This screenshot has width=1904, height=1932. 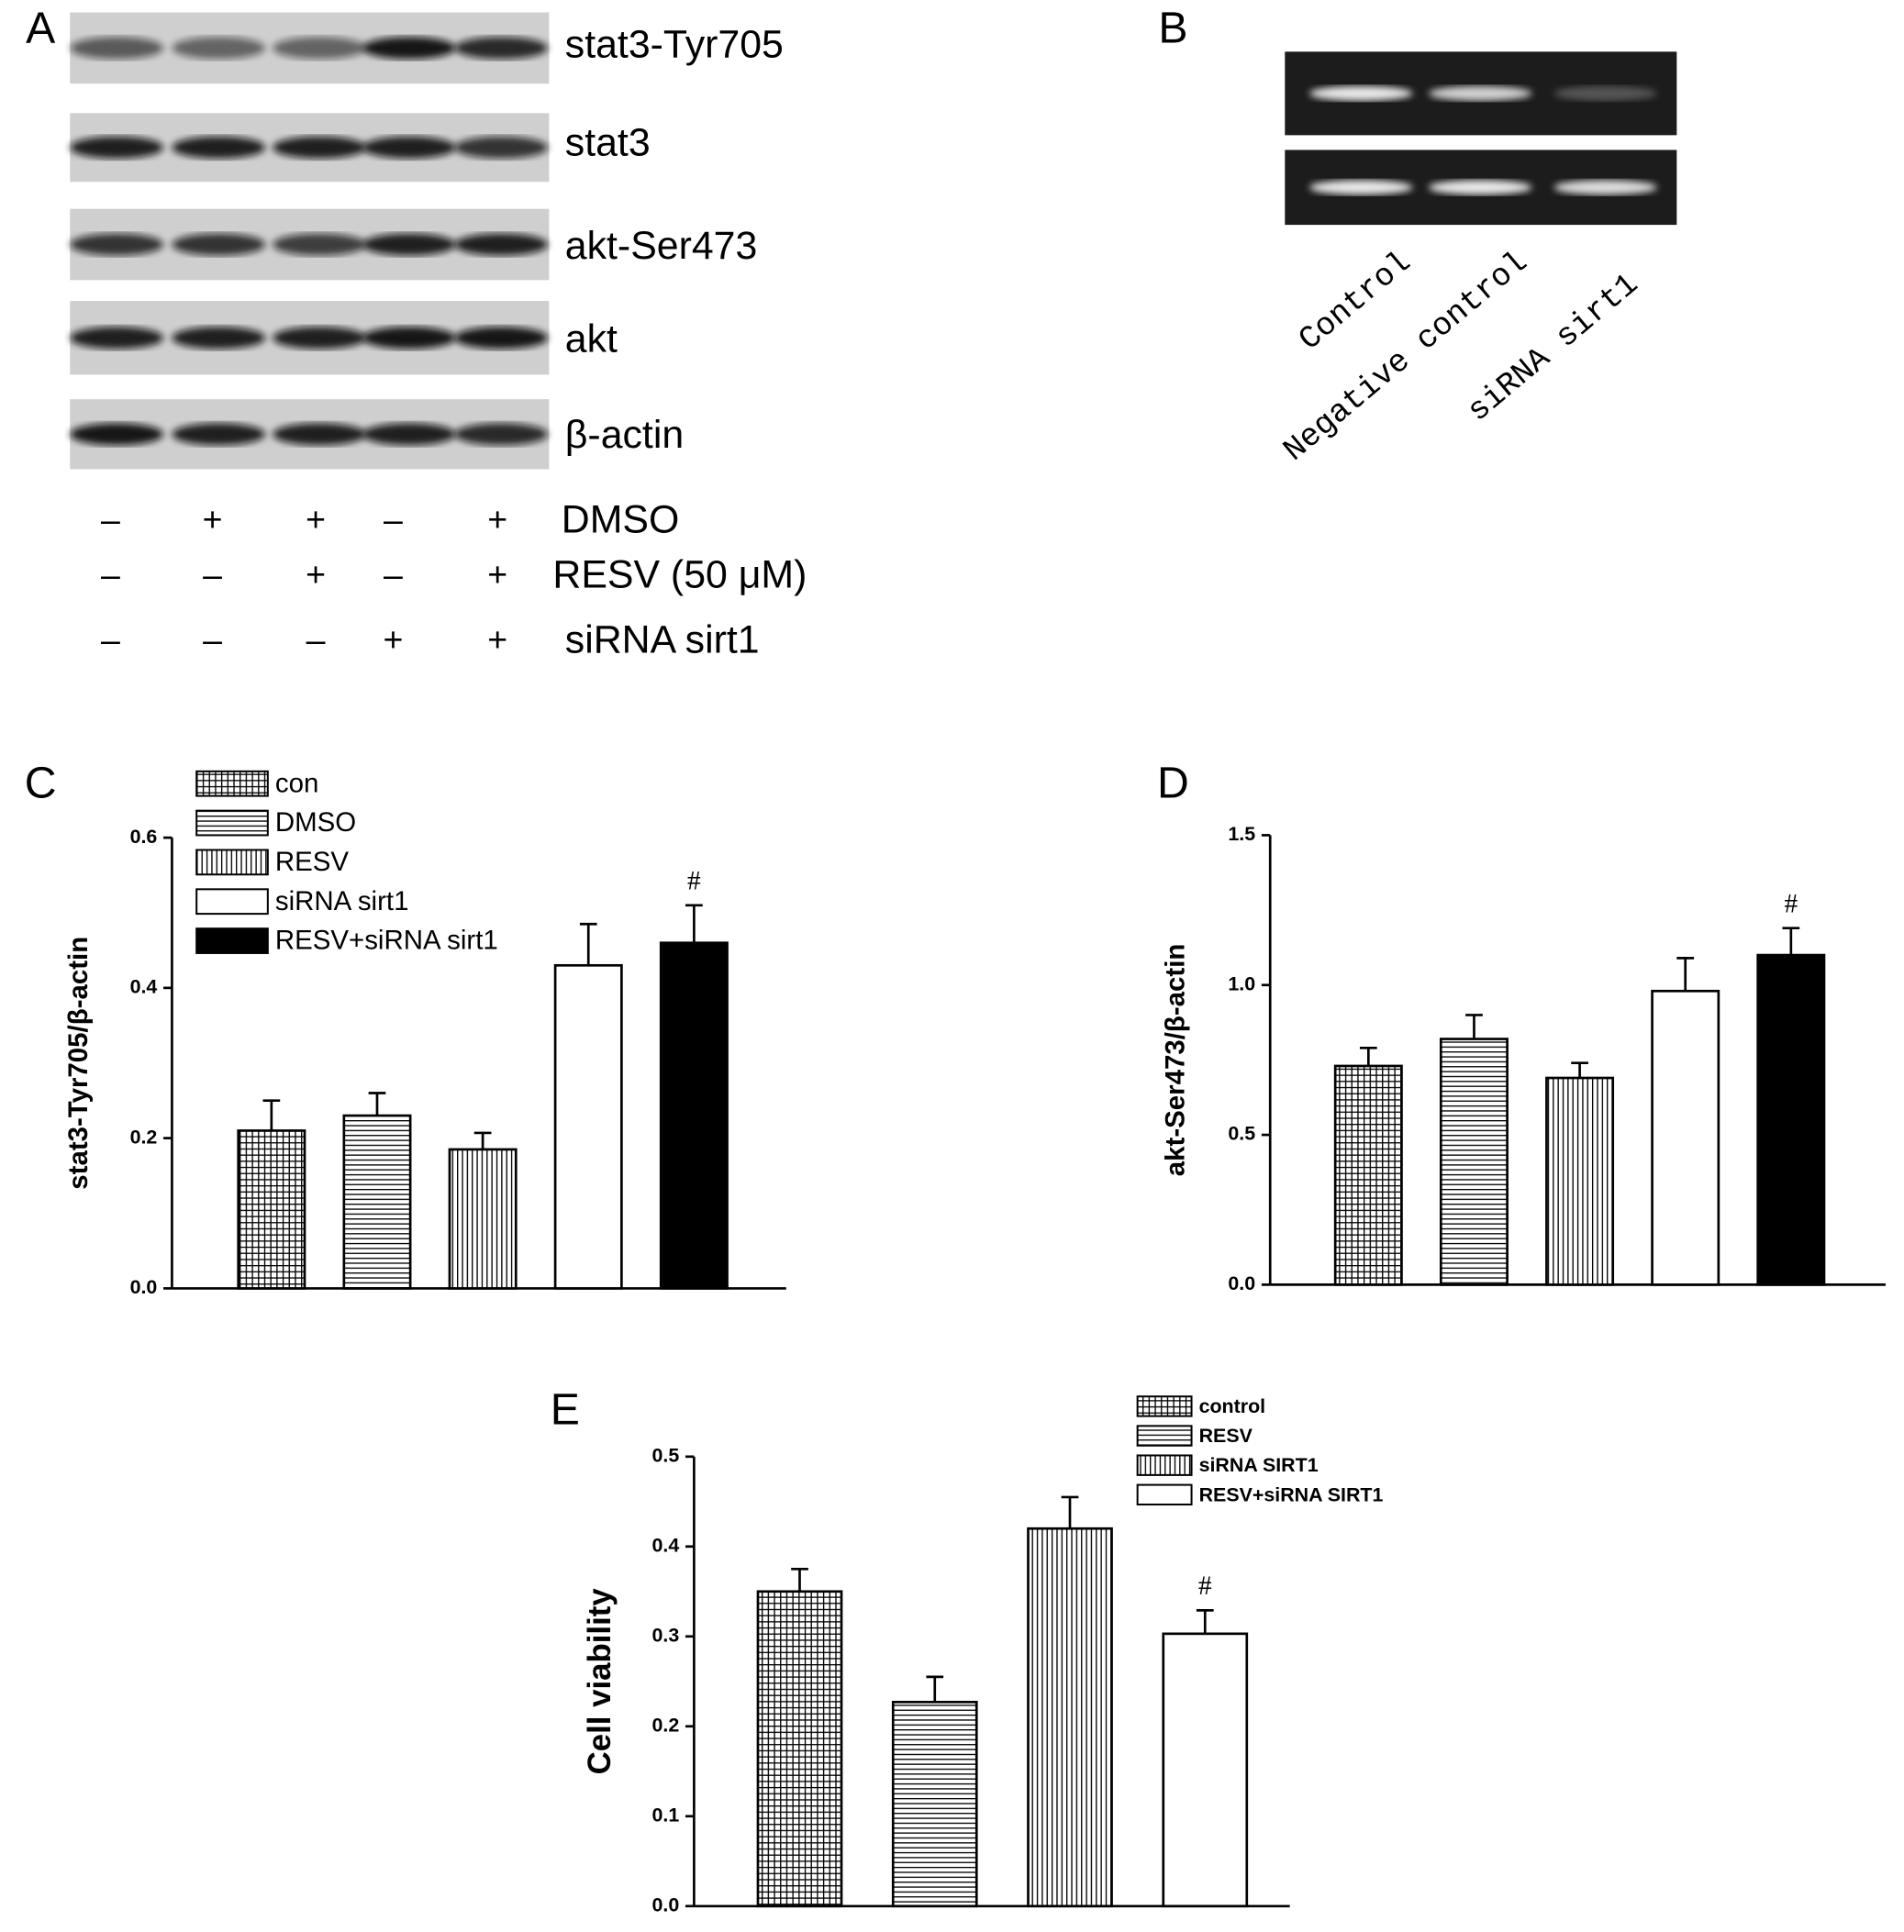 What do you see at coordinates (666, 1815) in the screenshot?
I see `y-tick-label: 0.1` at bounding box center [666, 1815].